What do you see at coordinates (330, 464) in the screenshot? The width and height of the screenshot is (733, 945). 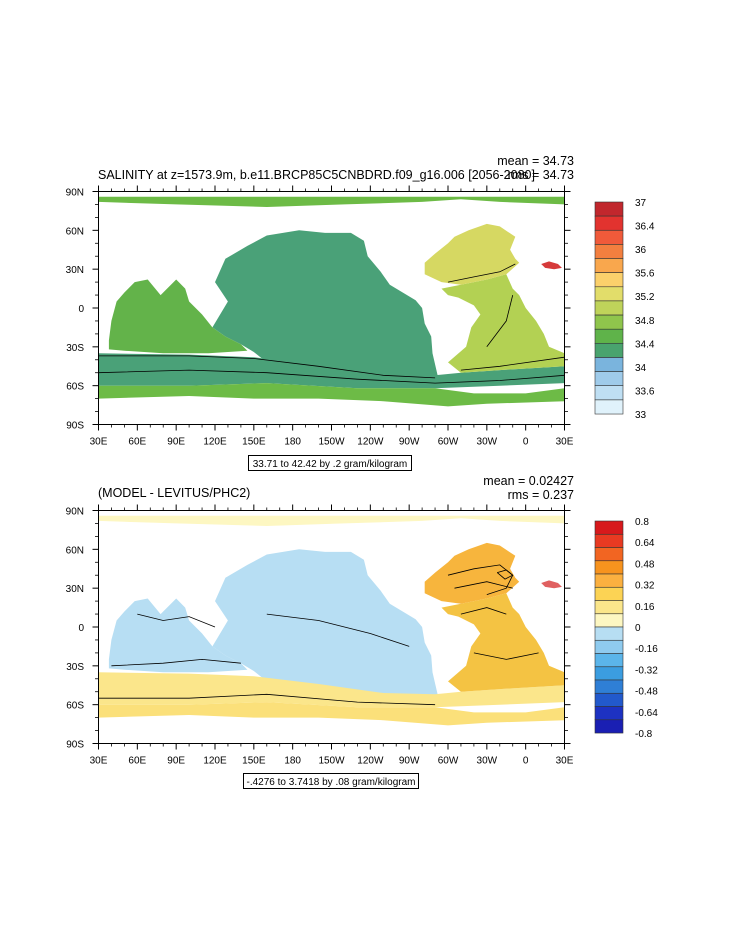 I see `contour-info: 33.71 to 42.42 by .2 gram/kilogram` at bounding box center [330, 464].